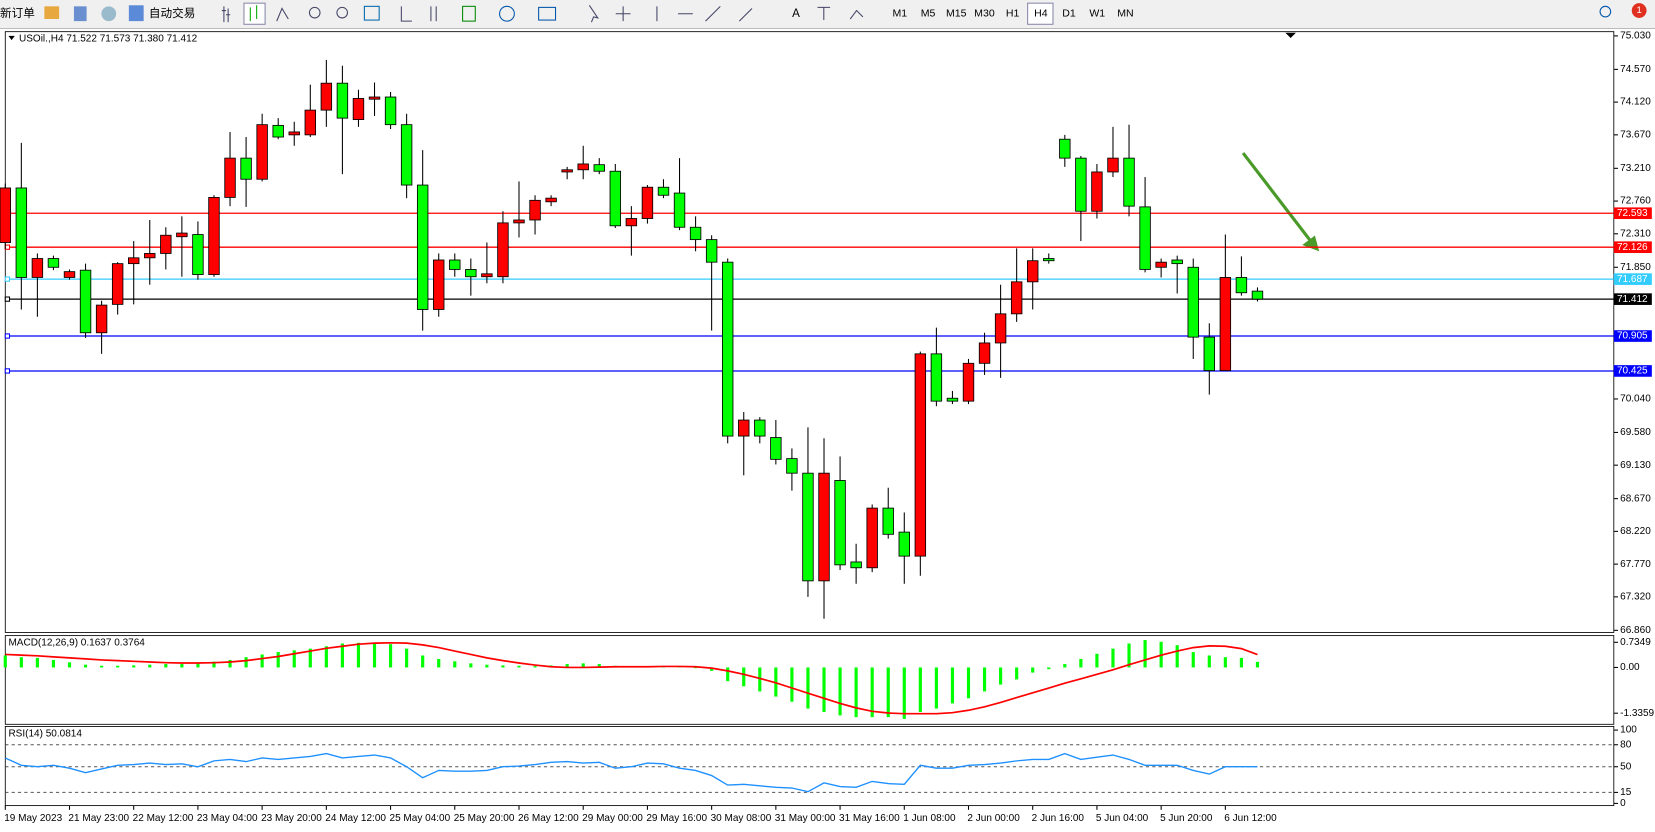 The image size is (1655, 832). I want to click on arrow-line, so click(1276, 196).